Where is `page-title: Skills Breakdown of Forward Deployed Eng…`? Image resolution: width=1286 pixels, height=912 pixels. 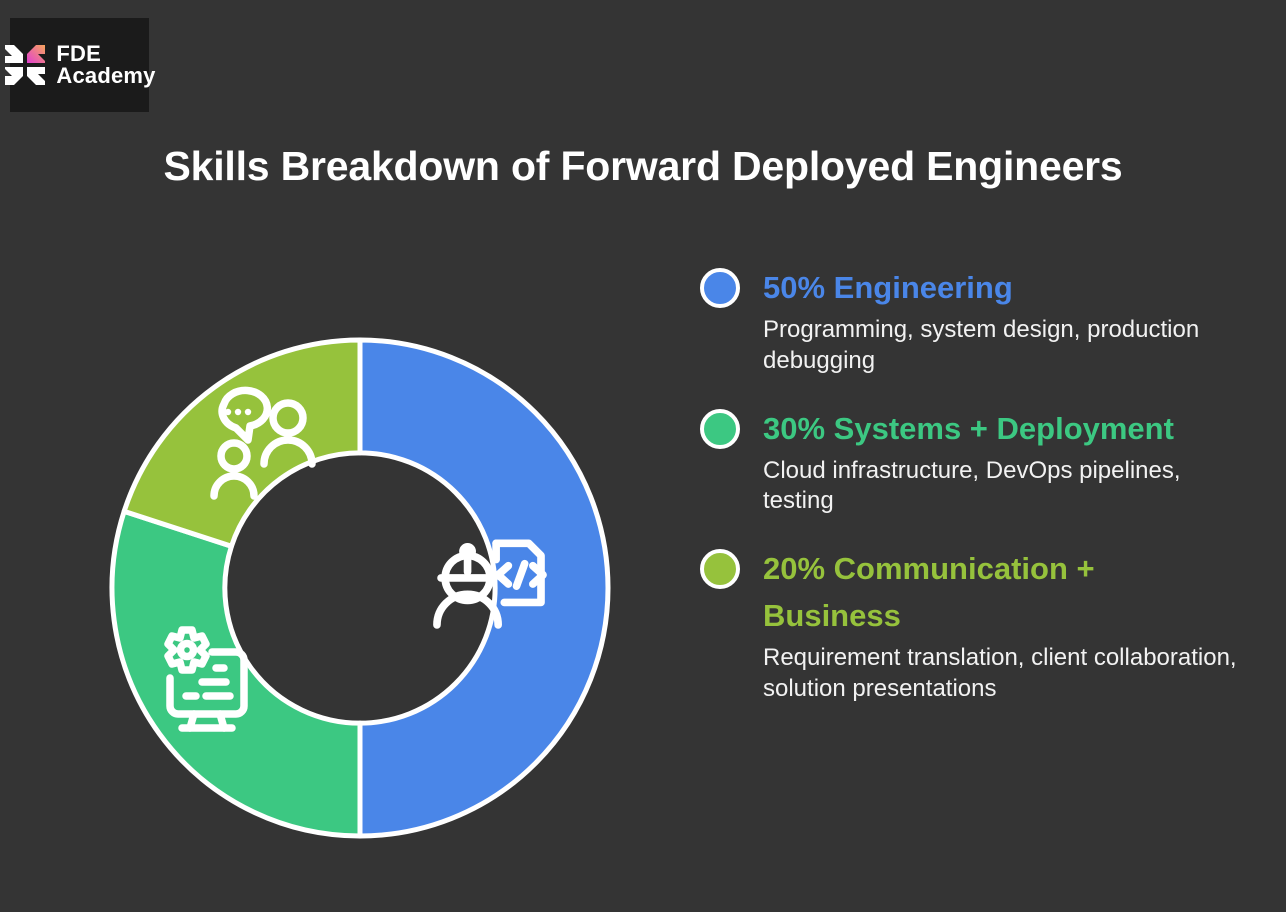 page-title: Skills Breakdown of Forward Deployed Eng… is located at coordinates (643, 166).